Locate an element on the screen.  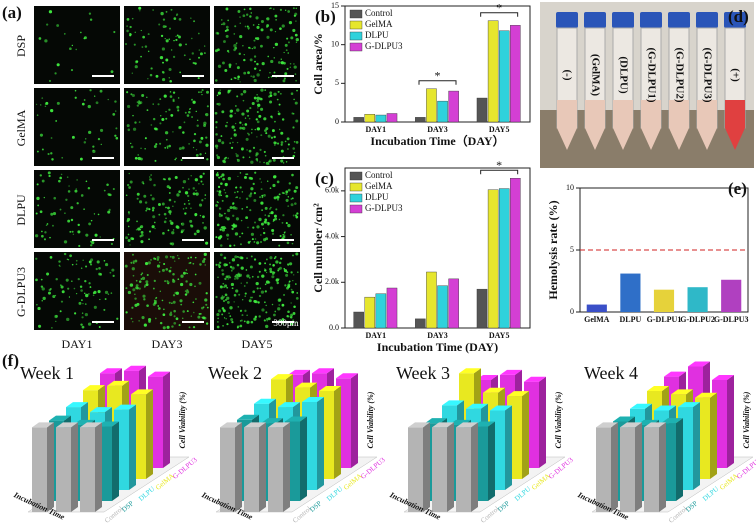
scale-label: 300μm is located at coordinates (285, 323).